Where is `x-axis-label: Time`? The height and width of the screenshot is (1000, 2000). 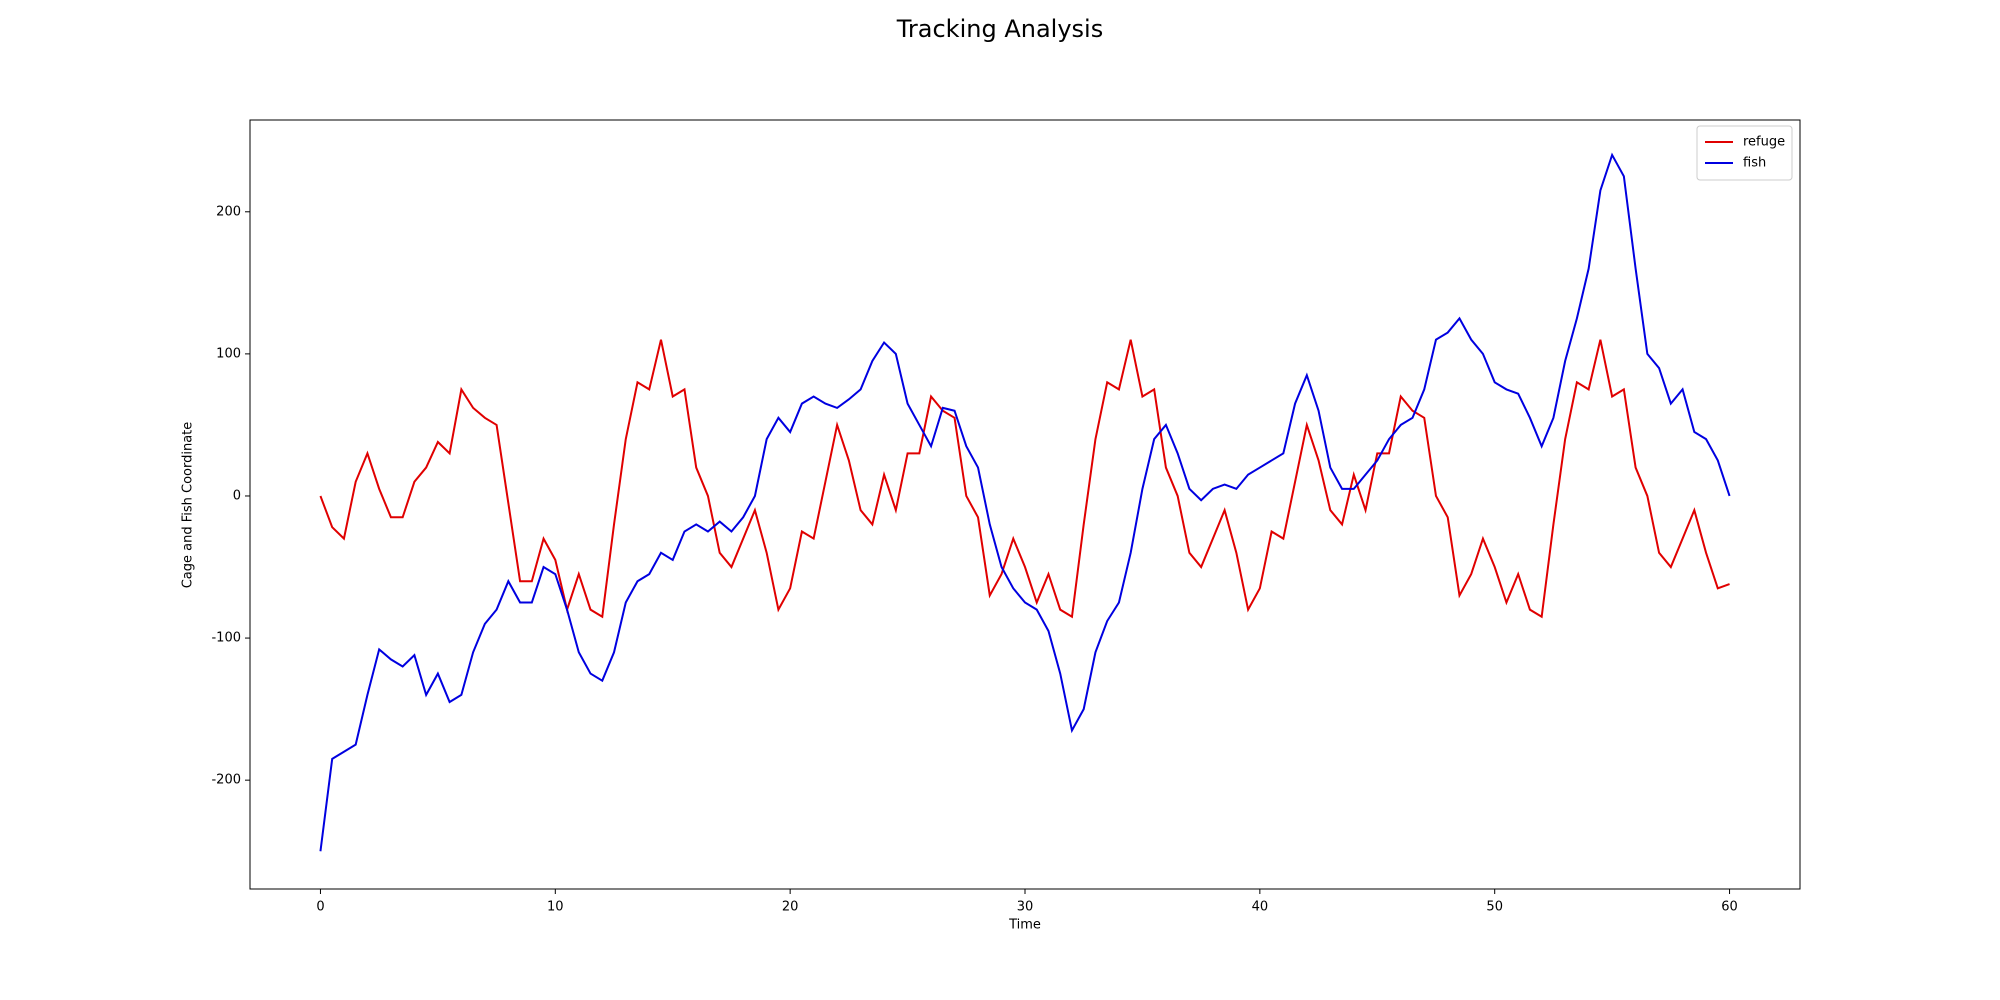
x-axis-label: Time is located at coordinates (1024, 925).